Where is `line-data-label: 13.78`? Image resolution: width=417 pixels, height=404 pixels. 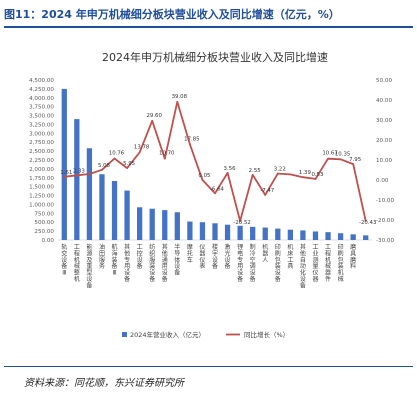
line-data-label: 13.78 is located at coordinates (142, 147).